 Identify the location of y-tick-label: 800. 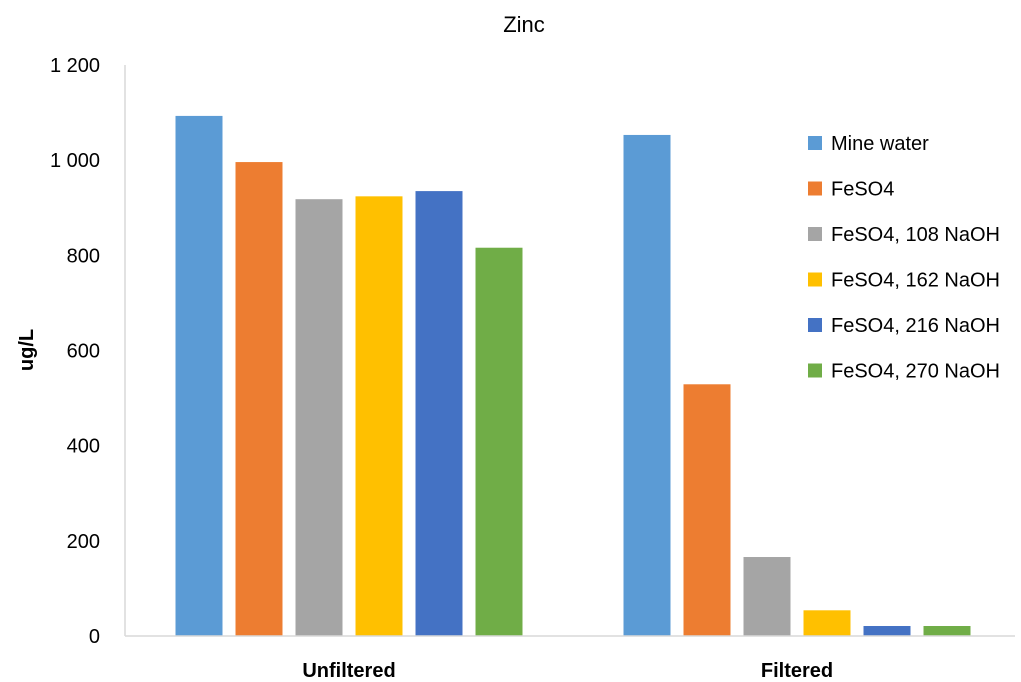
(83, 256).